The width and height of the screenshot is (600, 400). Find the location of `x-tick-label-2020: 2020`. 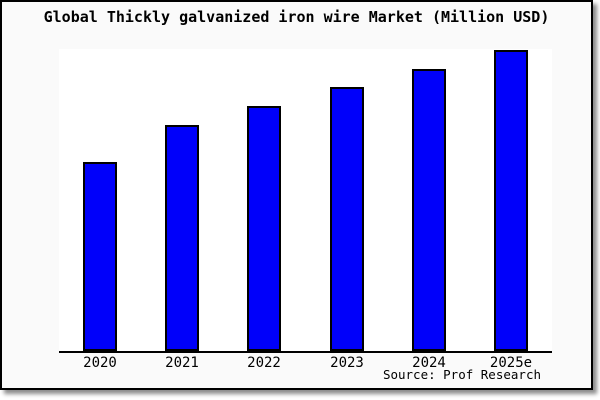

x-tick-label-2020: 2020 is located at coordinates (100, 363).